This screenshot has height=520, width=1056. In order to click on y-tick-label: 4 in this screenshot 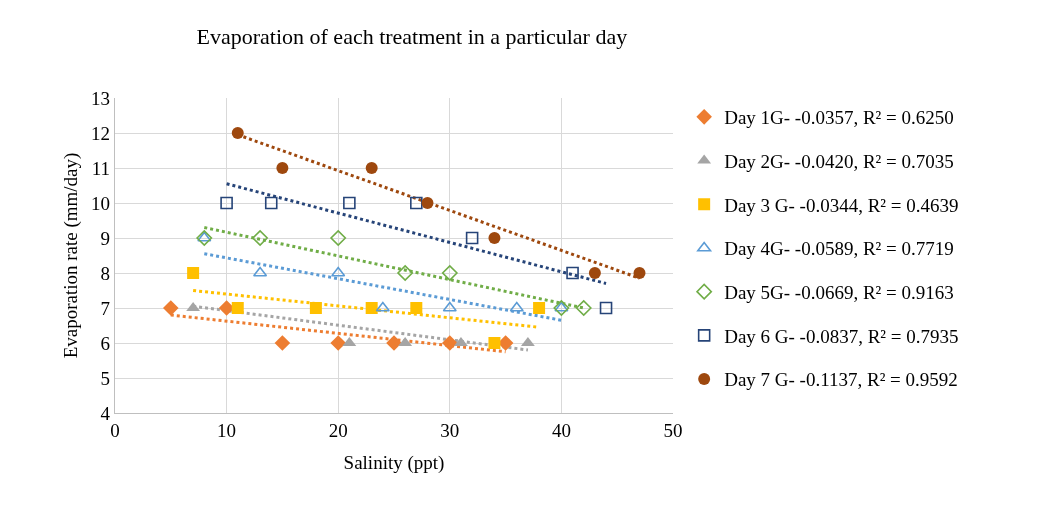, I will do `click(105, 413)`.